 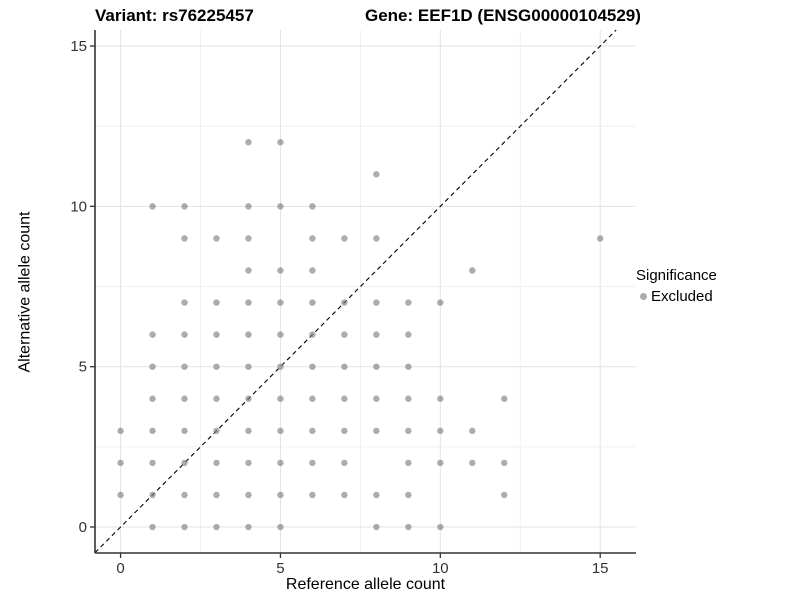 What do you see at coordinates (78, 206) in the screenshot?
I see `y-tick-label: 10` at bounding box center [78, 206].